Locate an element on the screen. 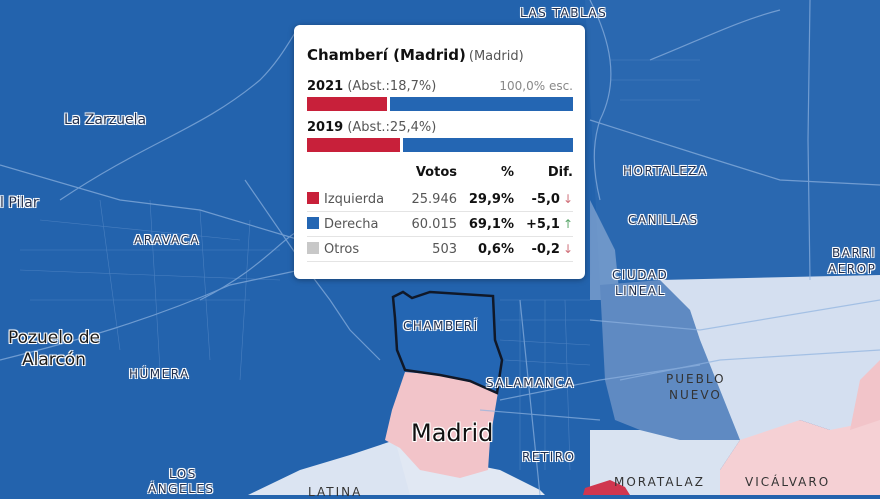  col-votes: Votos is located at coordinates (436, 172).